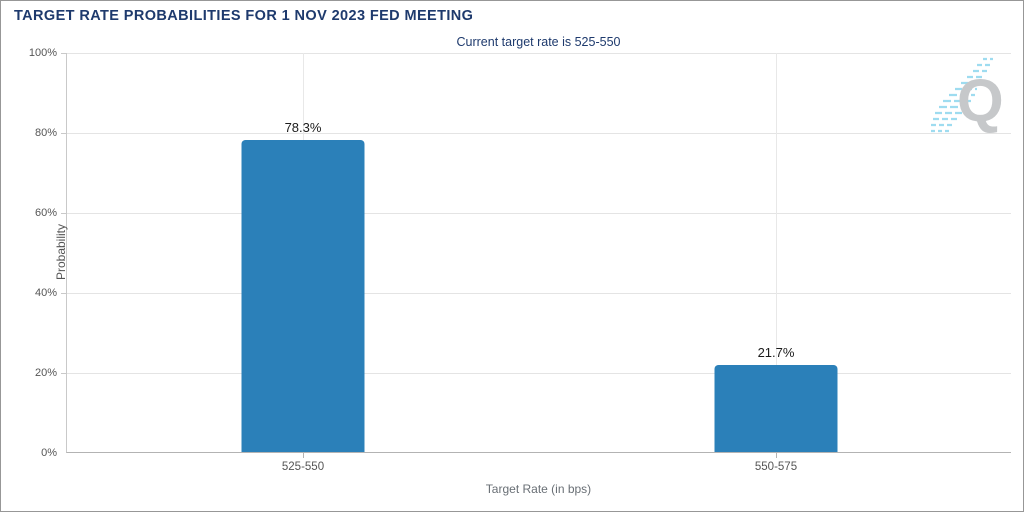 The image size is (1024, 512). I want to click on bar-value-label: 21.7%, so click(776, 353).